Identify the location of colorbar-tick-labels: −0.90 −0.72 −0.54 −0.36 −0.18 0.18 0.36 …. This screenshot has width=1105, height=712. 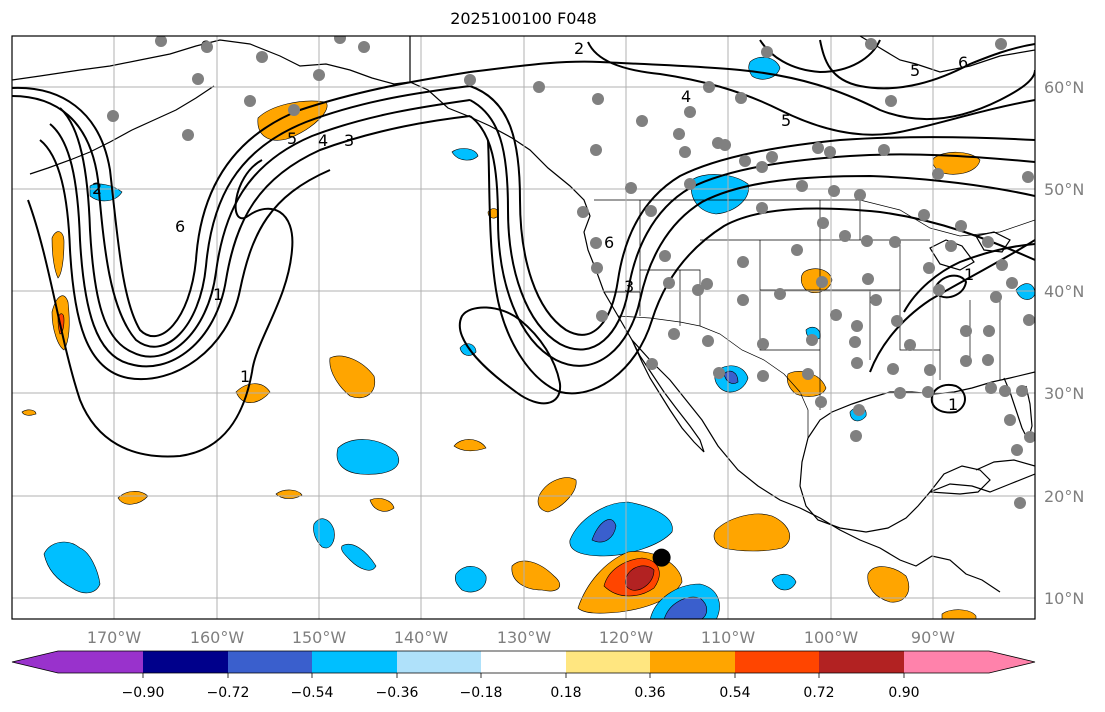
(521, 693).